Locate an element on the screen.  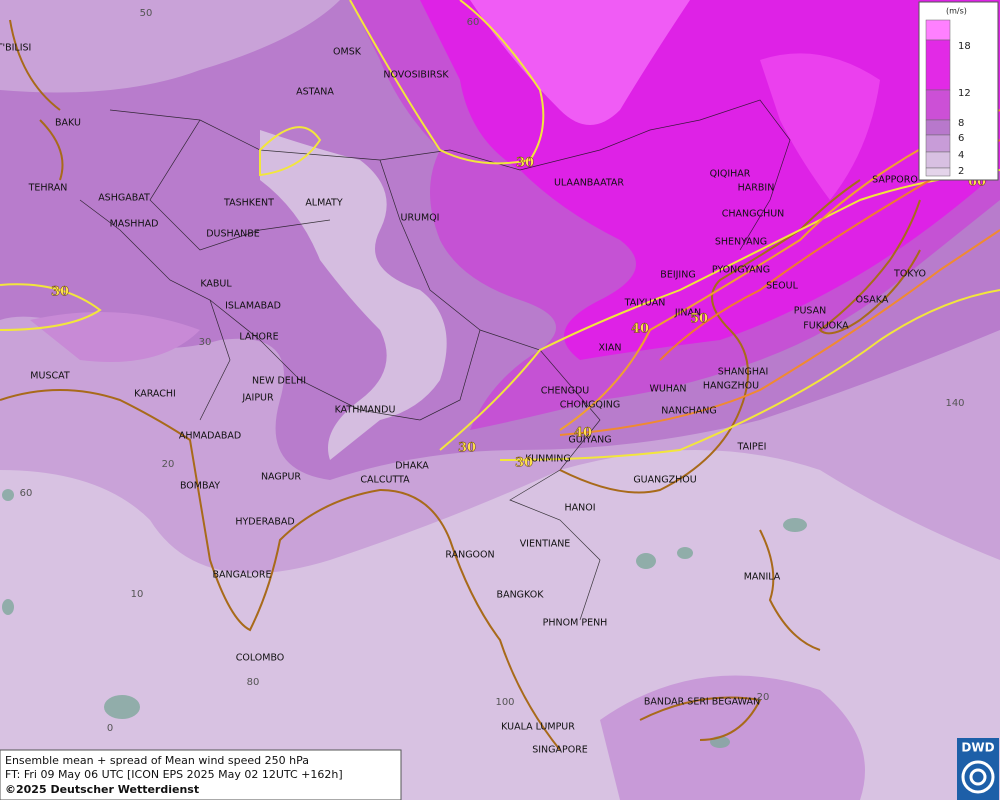
city-label: JINAN is located at coordinates (687, 313).